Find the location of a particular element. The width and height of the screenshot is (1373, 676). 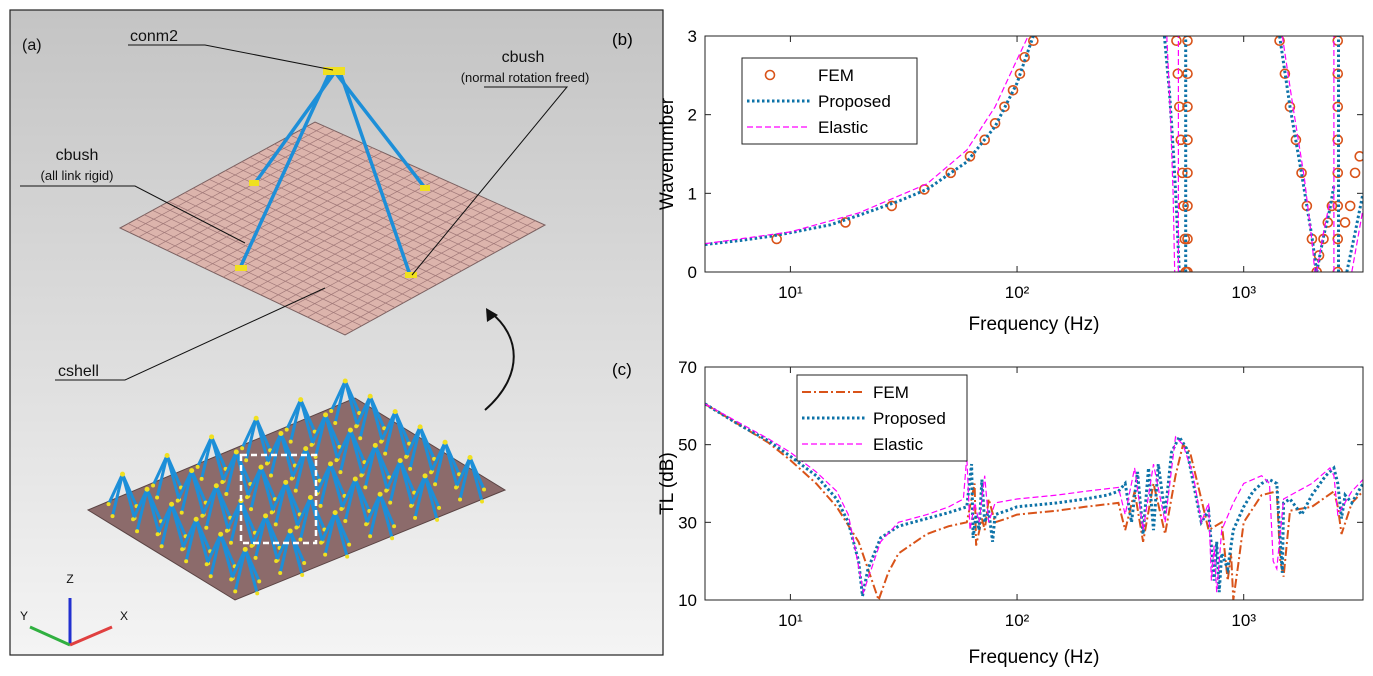

y-tick-label: 70 is located at coordinates (687, 367).